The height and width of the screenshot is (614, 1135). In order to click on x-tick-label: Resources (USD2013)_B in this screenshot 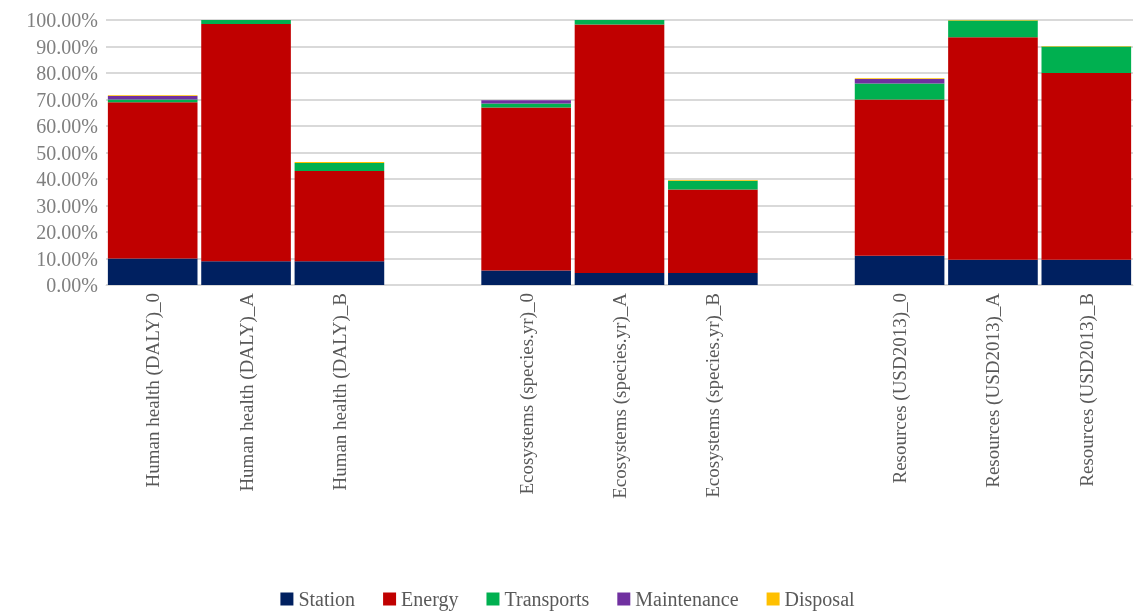, I will do `click(1086, 390)`.